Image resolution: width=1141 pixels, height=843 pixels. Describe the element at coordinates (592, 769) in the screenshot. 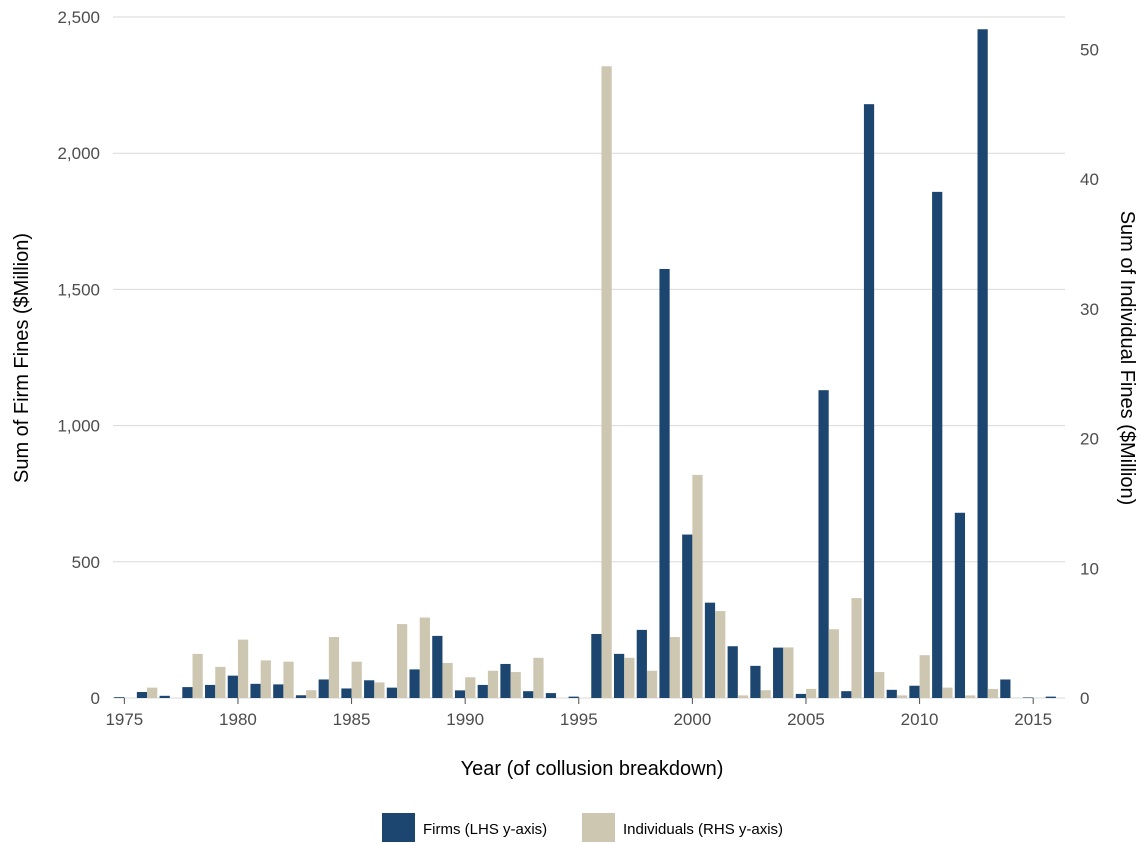

I see `x-axis-title: Year (of collusion breakdown)` at that location.